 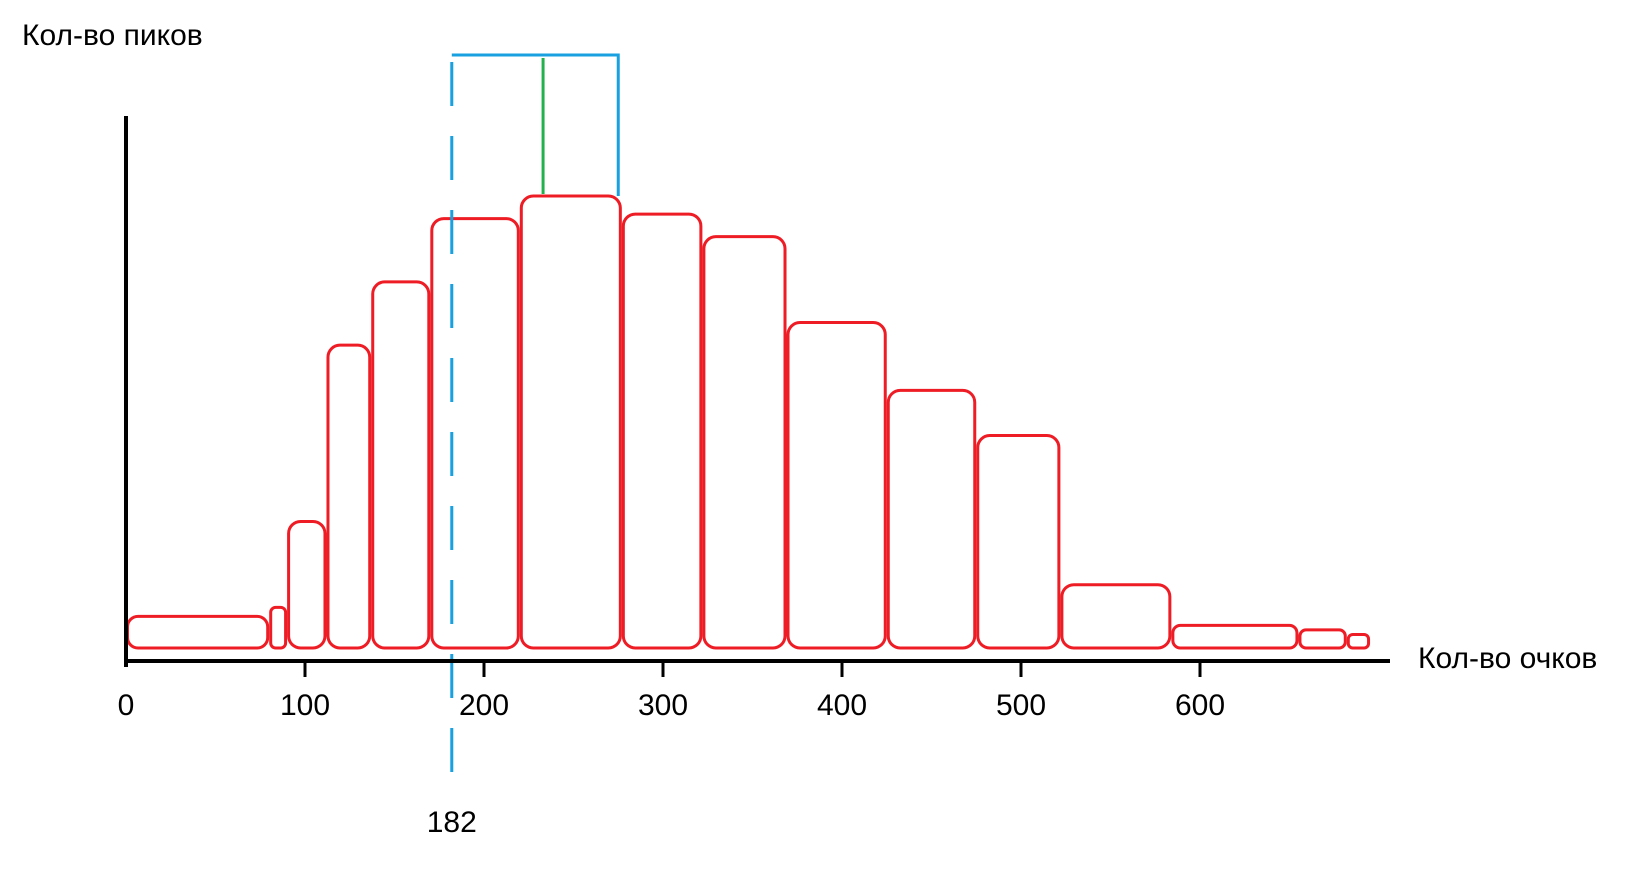 I want to click on x-tick-label: 400, so click(x=842, y=705).